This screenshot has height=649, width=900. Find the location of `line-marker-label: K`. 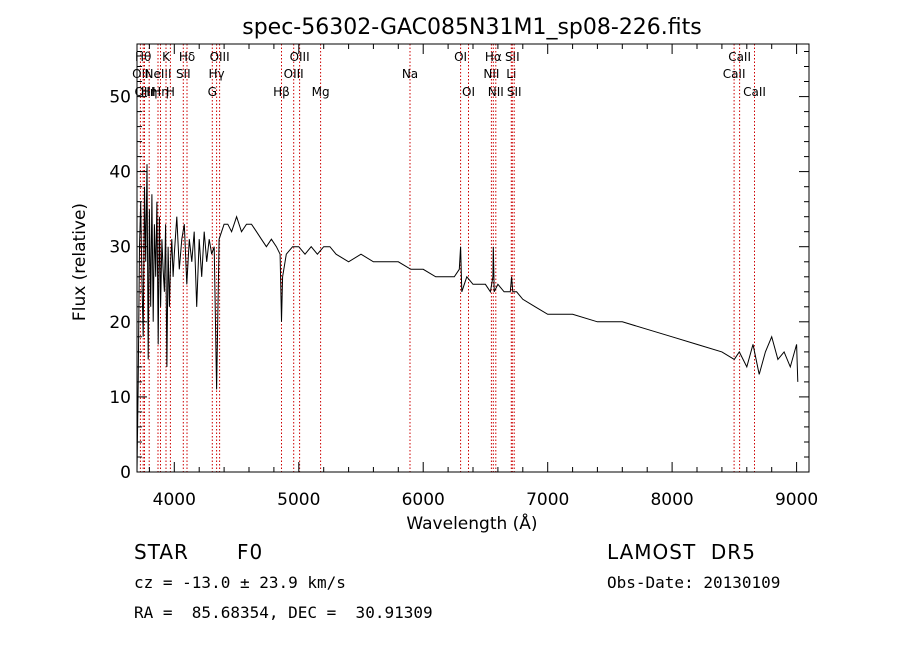

line-marker-label: K is located at coordinates (166, 57).